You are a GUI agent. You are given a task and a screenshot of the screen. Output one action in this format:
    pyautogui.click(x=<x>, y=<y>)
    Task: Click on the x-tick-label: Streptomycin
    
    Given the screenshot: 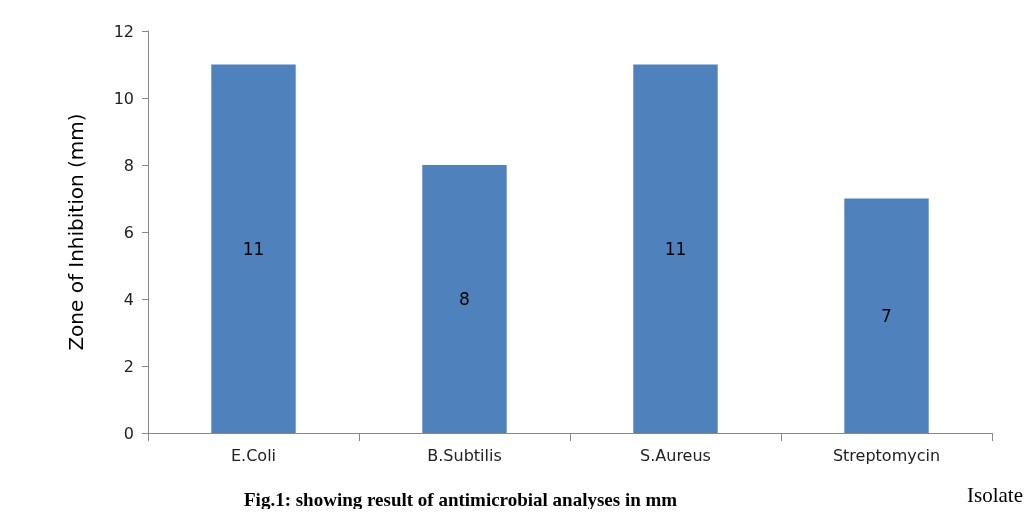 What is the action you would take?
    pyautogui.click(x=886, y=455)
    